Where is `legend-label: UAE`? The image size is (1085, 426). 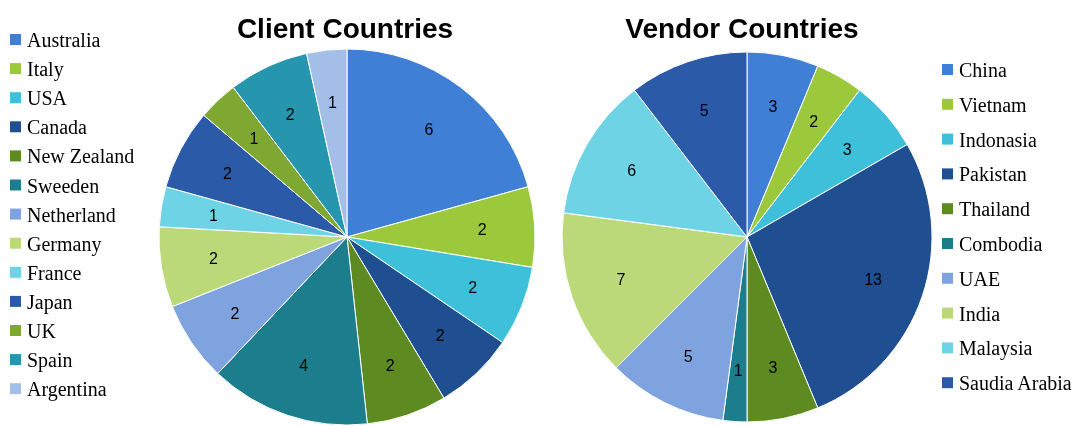 legend-label: UAE is located at coordinates (980, 278).